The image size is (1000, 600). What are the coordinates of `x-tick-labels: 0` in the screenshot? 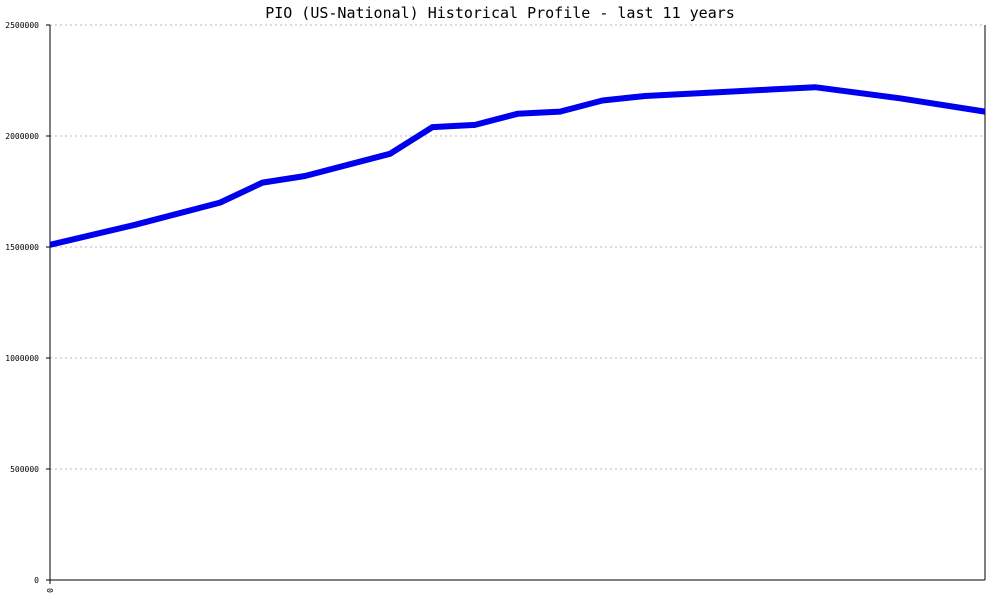 It's located at (50, 590).